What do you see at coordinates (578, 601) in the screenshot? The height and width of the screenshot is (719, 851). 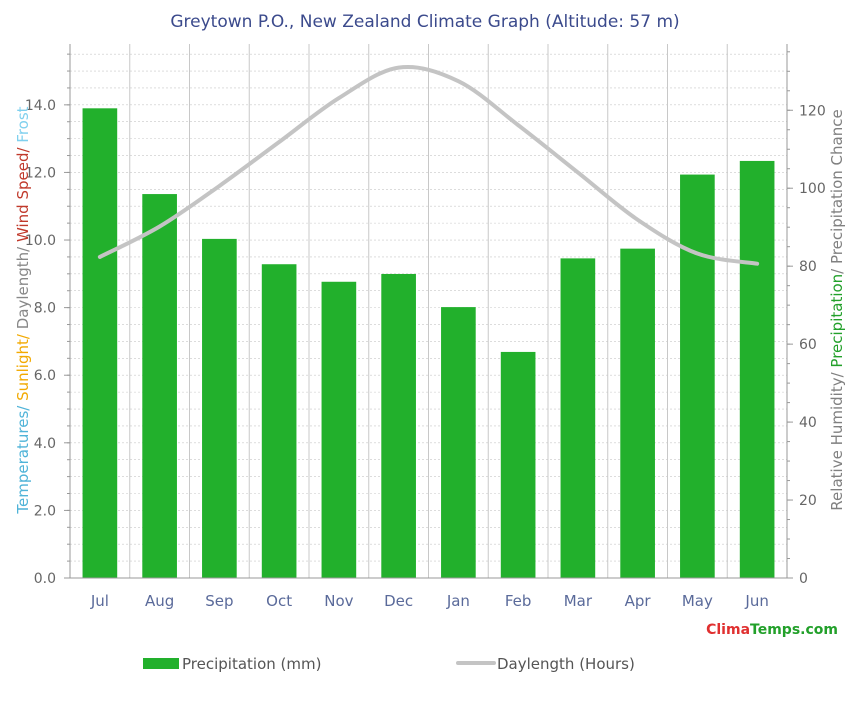 I see `month-label: Mar` at bounding box center [578, 601].